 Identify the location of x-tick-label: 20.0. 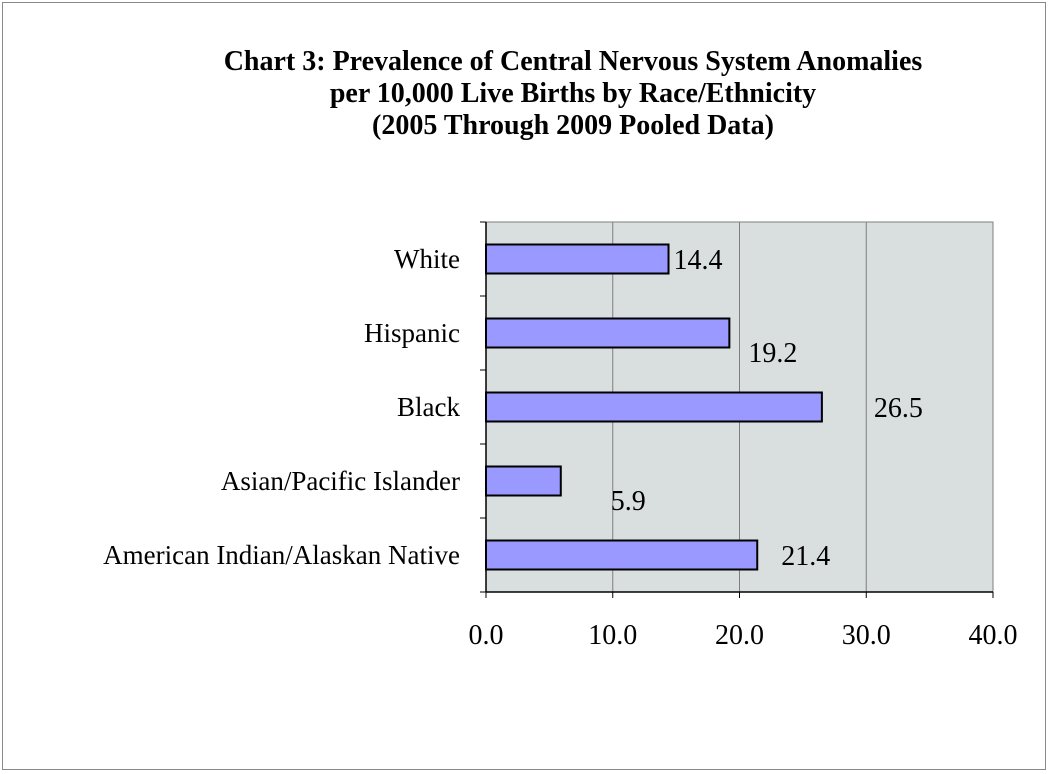
(739, 635).